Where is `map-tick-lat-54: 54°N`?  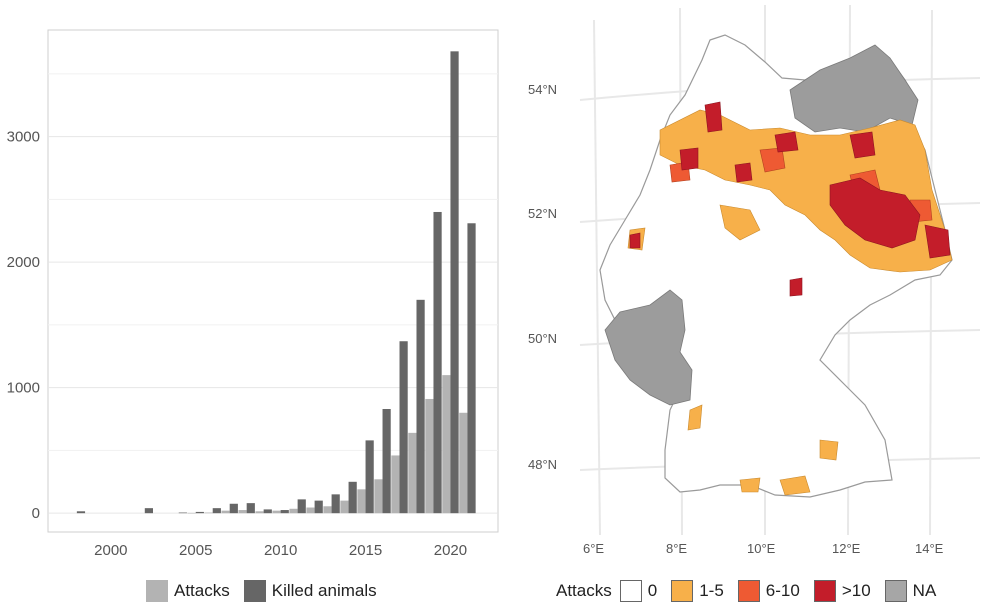 map-tick-lat-54: 54°N is located at coordinates (542, 89).